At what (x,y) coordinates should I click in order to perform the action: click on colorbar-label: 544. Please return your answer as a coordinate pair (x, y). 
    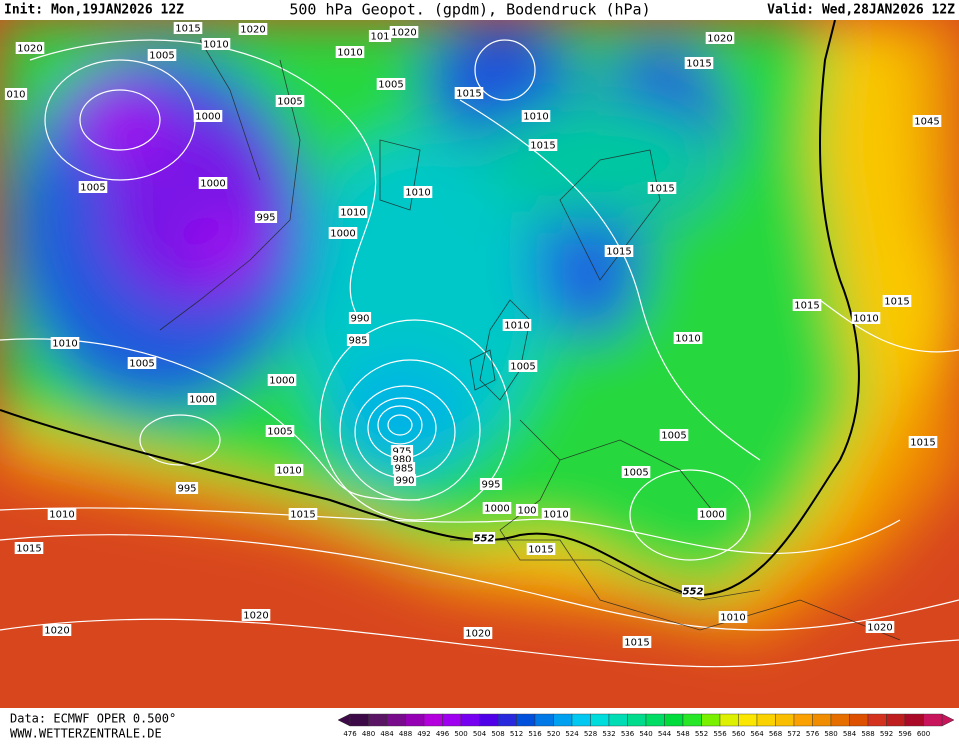
    Looking at the image, I should click on (665, 734).